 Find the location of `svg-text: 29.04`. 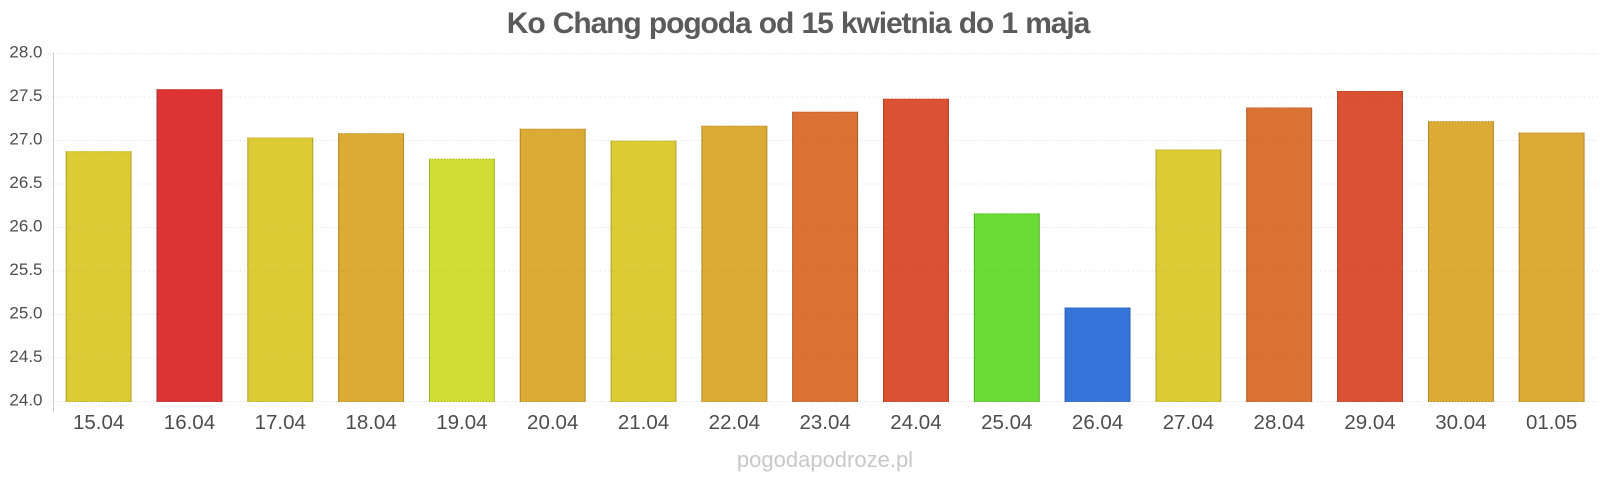

svg-text: 29.04 is located at coordinates (1369, 422).